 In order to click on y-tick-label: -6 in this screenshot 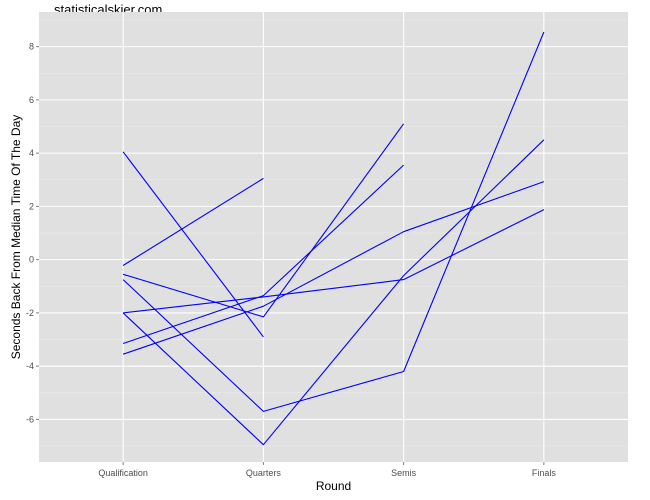, I will do `click(30, 419)`.